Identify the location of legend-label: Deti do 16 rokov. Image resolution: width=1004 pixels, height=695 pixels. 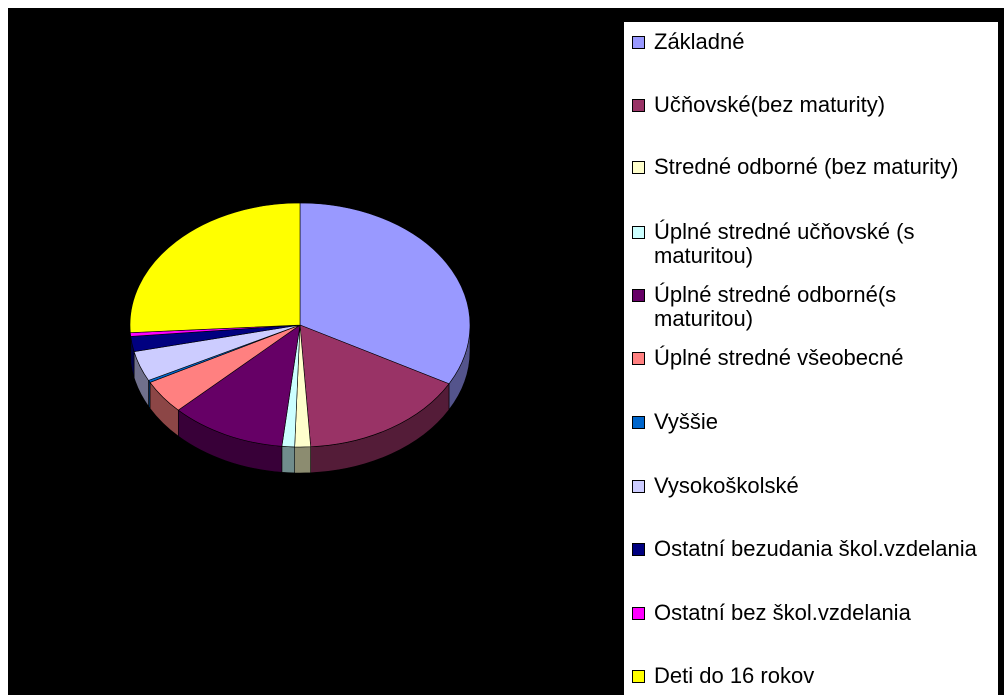
(734, 675).